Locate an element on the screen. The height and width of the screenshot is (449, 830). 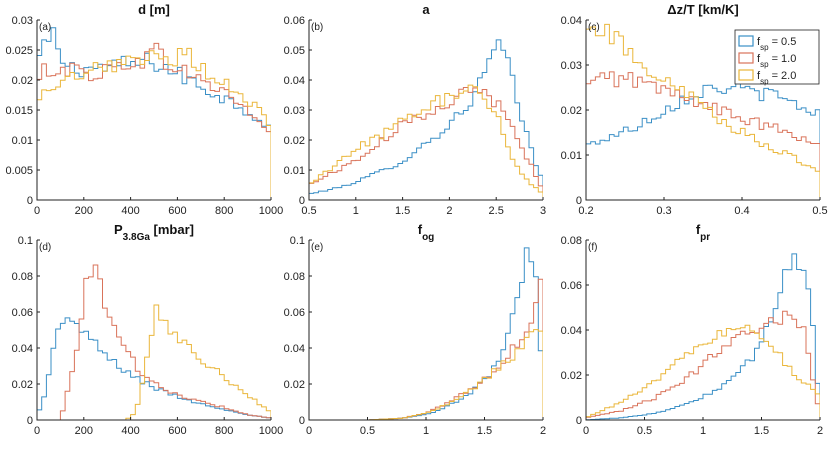
legend-entry: fsp = 2.0 is located at coordinates (776, 78).